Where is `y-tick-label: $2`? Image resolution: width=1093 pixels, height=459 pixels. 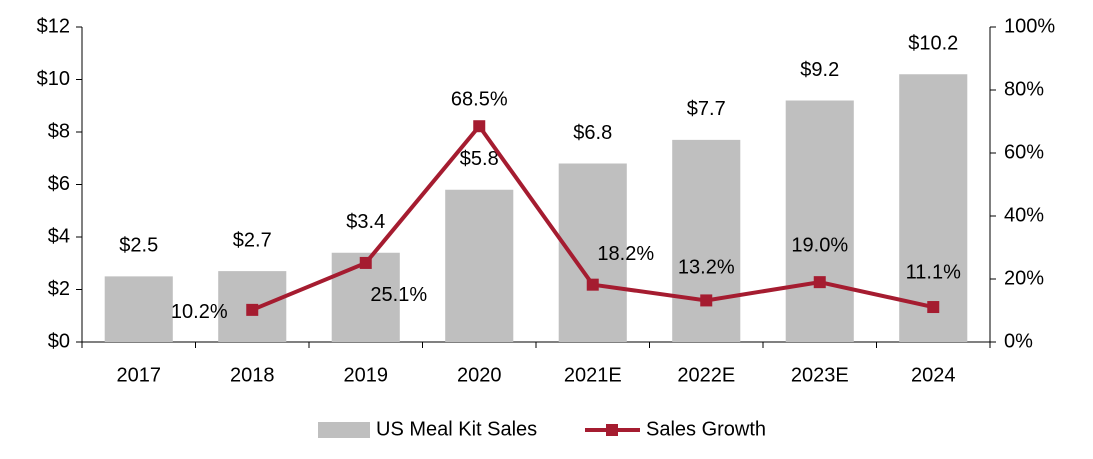 y-tick-label: $2 is located at coordinates (59, 289).